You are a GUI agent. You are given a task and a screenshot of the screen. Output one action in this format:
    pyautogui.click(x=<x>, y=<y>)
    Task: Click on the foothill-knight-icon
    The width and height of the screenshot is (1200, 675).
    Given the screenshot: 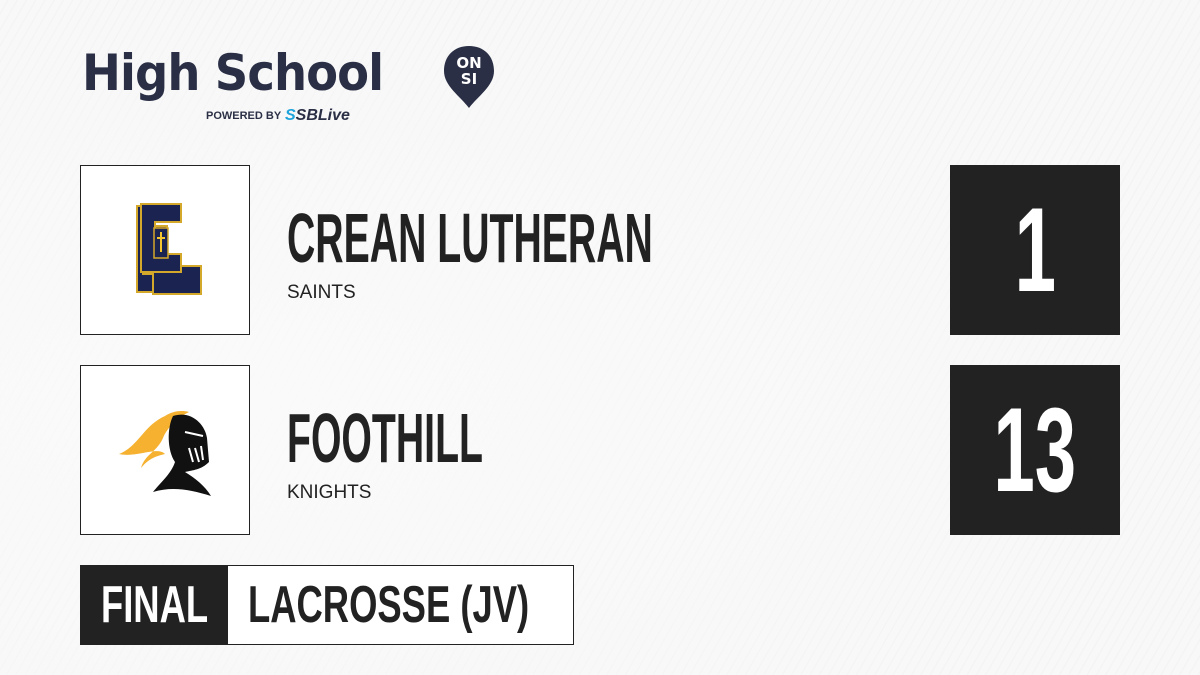 What is the action you would take?
    pyautogui.click(x=165, y=453)
    